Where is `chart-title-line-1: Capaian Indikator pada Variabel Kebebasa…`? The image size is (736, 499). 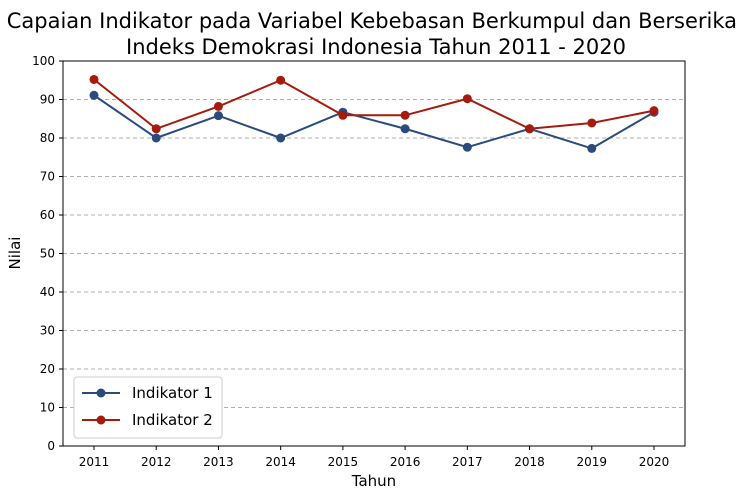 chart-title-line-1: Capaian Indikator pada Variabel Kebebasa… is located at coordinates (371, 21).